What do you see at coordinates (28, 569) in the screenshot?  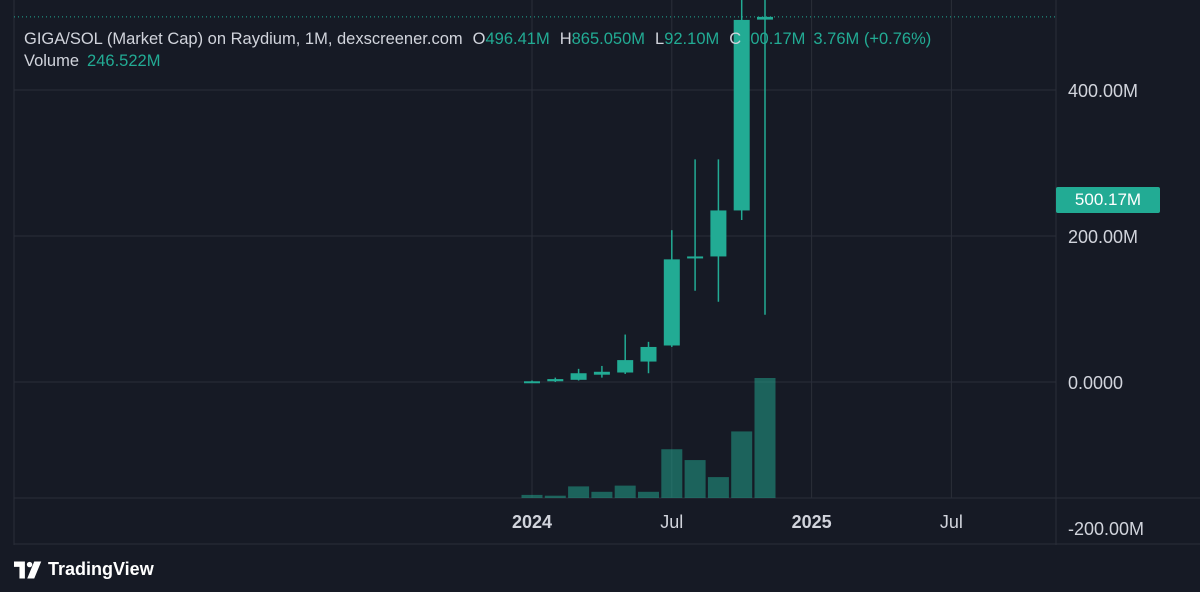 I see `tradingview-logo-icon` at bounding box center [28, 569].